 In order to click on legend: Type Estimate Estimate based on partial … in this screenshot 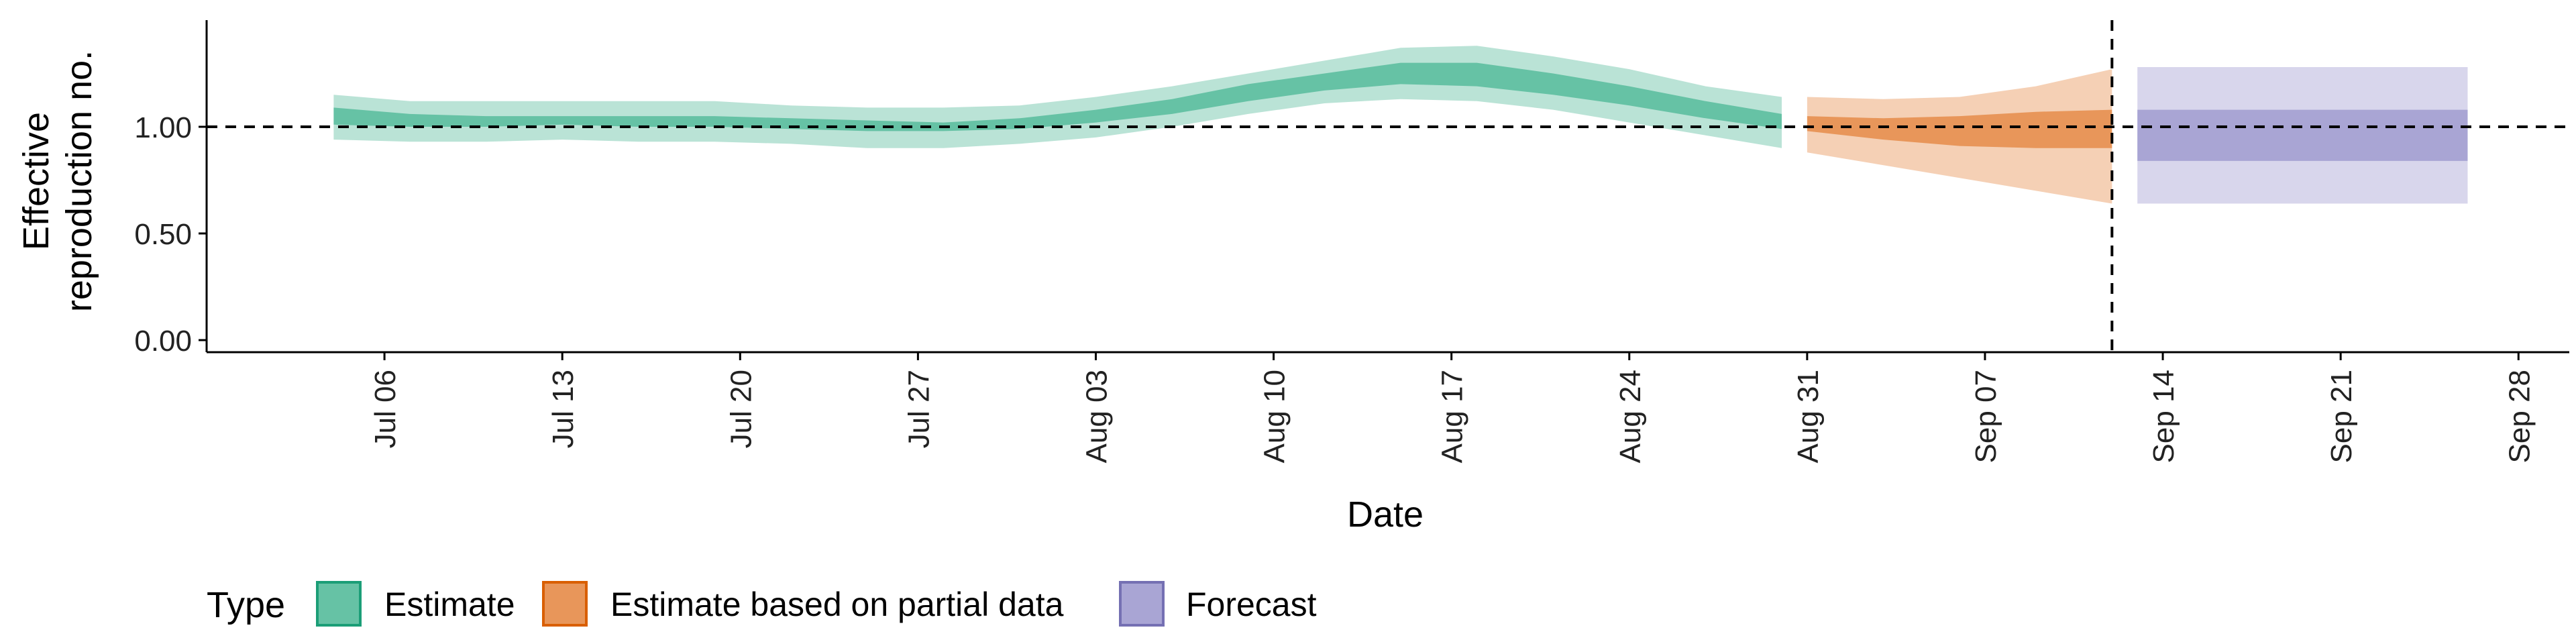, I will do `click(762, 604)`.